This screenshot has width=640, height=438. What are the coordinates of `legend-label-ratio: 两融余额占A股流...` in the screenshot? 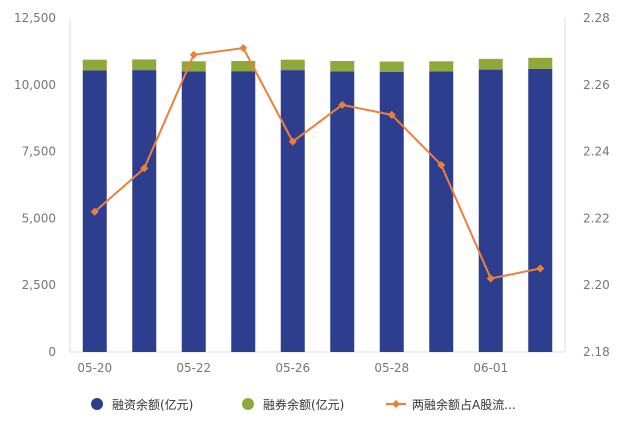 It's located at (464, 404).